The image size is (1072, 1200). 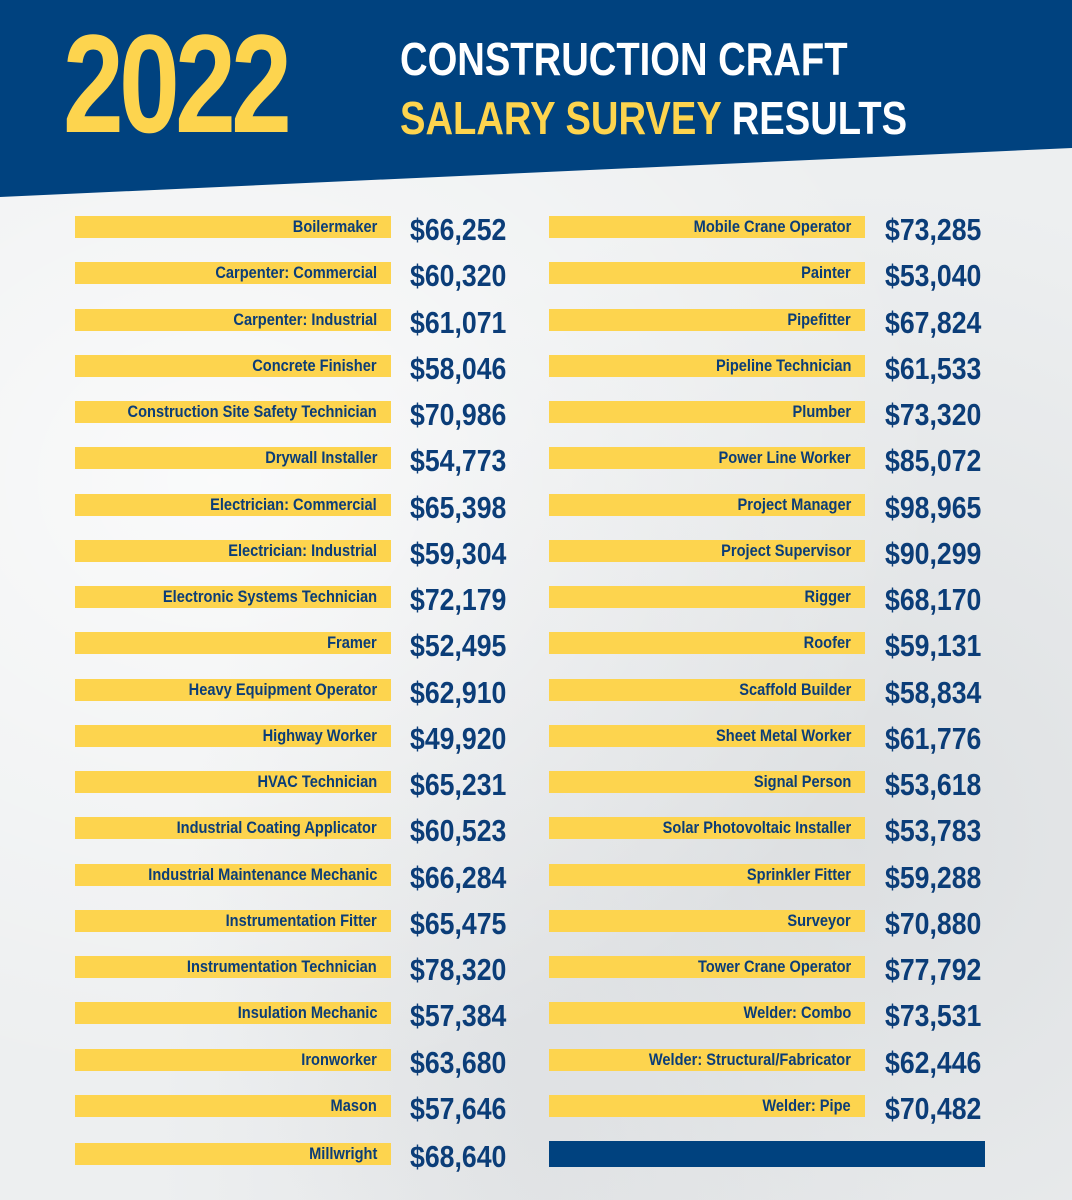 I want to click on craft-label-bar: Rigger, so click(x=707, y=597).